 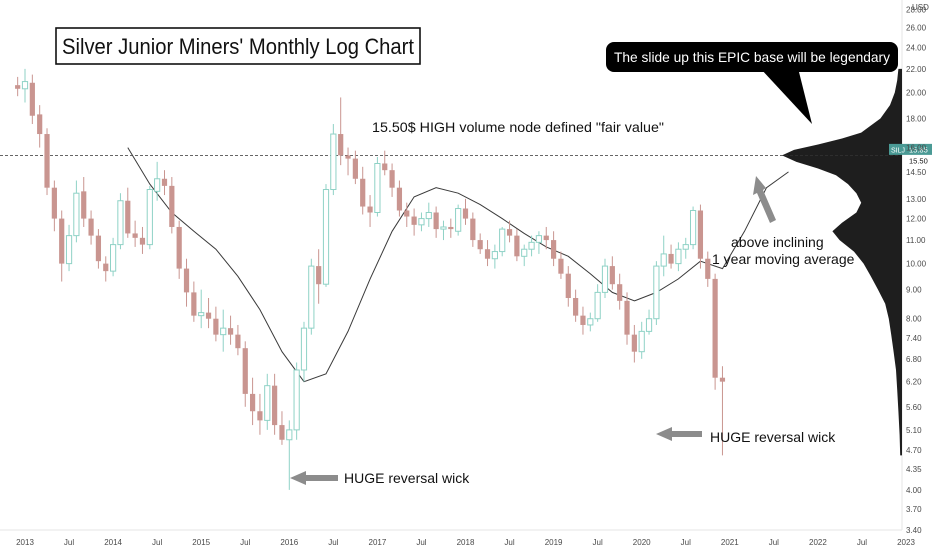 I want to click on arrow-up-icon, so click(x=764, y=199).